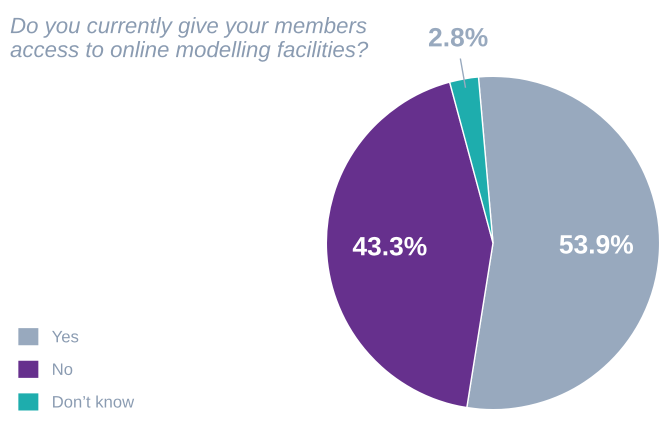  Describe the element at coordinates (62, 369) in the screenshot. I see `legend-label: No` at that location.